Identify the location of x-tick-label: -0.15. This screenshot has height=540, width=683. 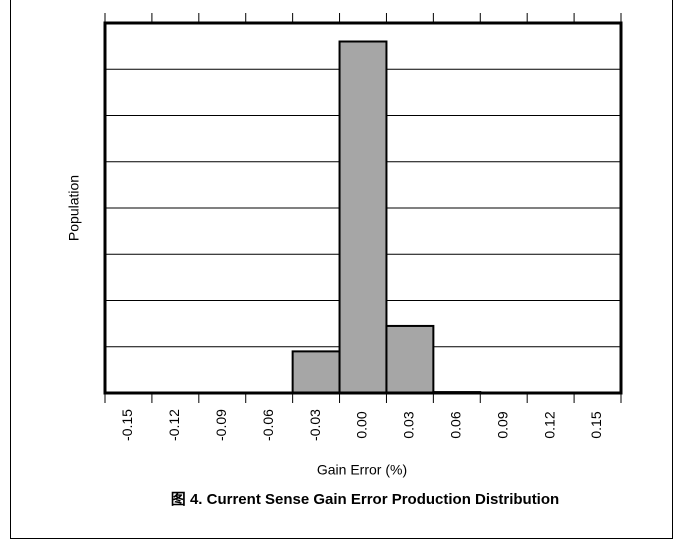
(127, 425).